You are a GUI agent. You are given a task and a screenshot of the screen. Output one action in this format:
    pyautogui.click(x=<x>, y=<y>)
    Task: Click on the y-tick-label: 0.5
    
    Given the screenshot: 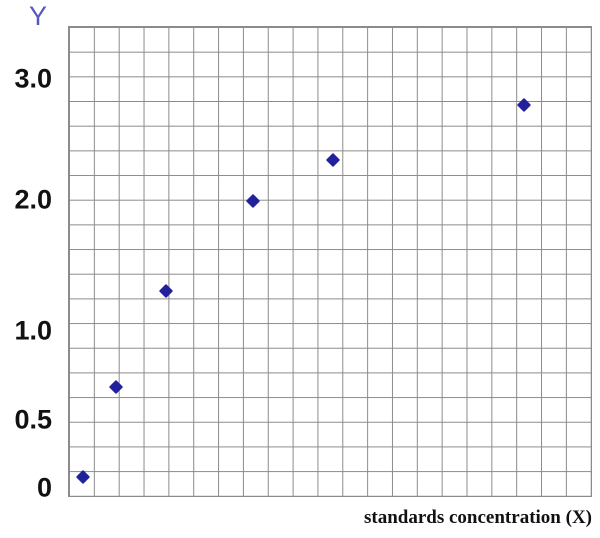 What is the action you would take?
    pyautogui.click(x=33, y=419)
    